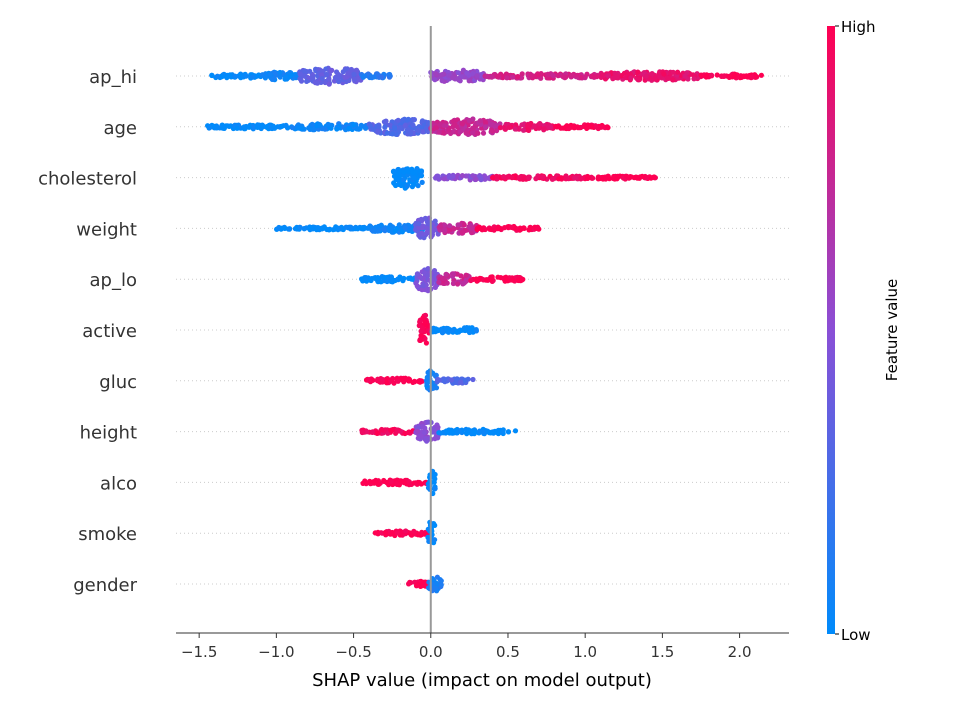 The width and height of the screenshot is (960, 708). I want to click on feature-swarm-cholesterol, so click(524, 178).